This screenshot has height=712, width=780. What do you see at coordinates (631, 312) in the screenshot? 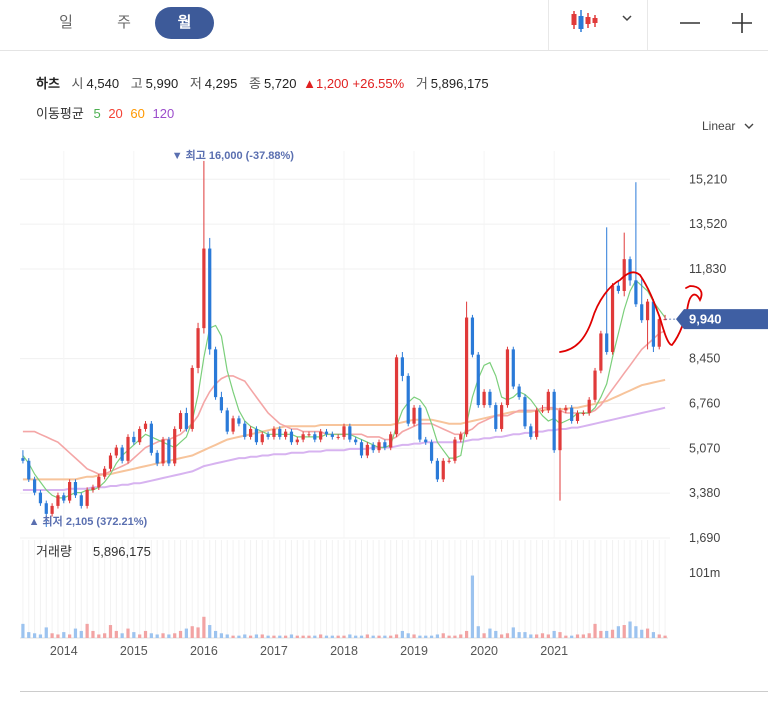
I see `hand-annotation` at bounding box center [631, 312].